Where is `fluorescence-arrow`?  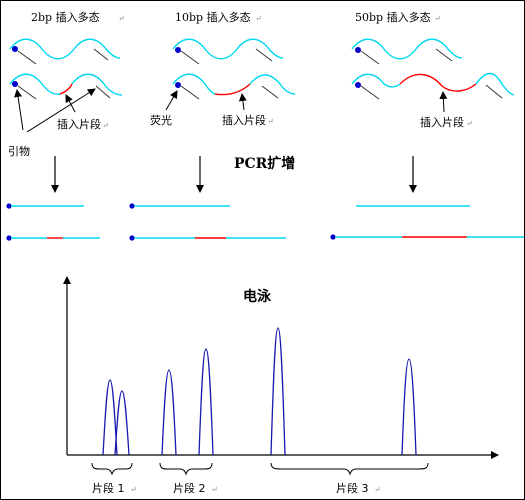
fluorescence-arrow is located at coordinates (171, 100).